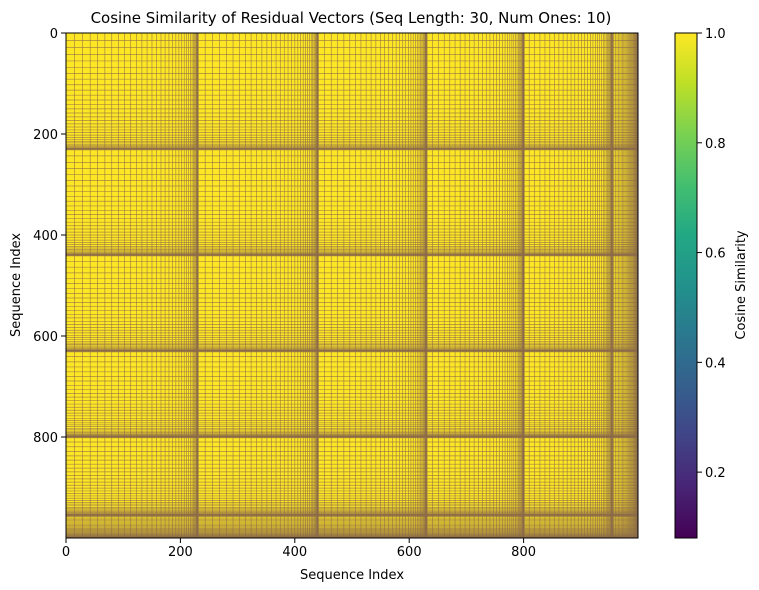 Image resolution: width=759 pixels, height=590 pixels. Describe the element at coordinates (715, 34) in the screenshot. I see `colorbar-tick-label: 1.0` at that location.